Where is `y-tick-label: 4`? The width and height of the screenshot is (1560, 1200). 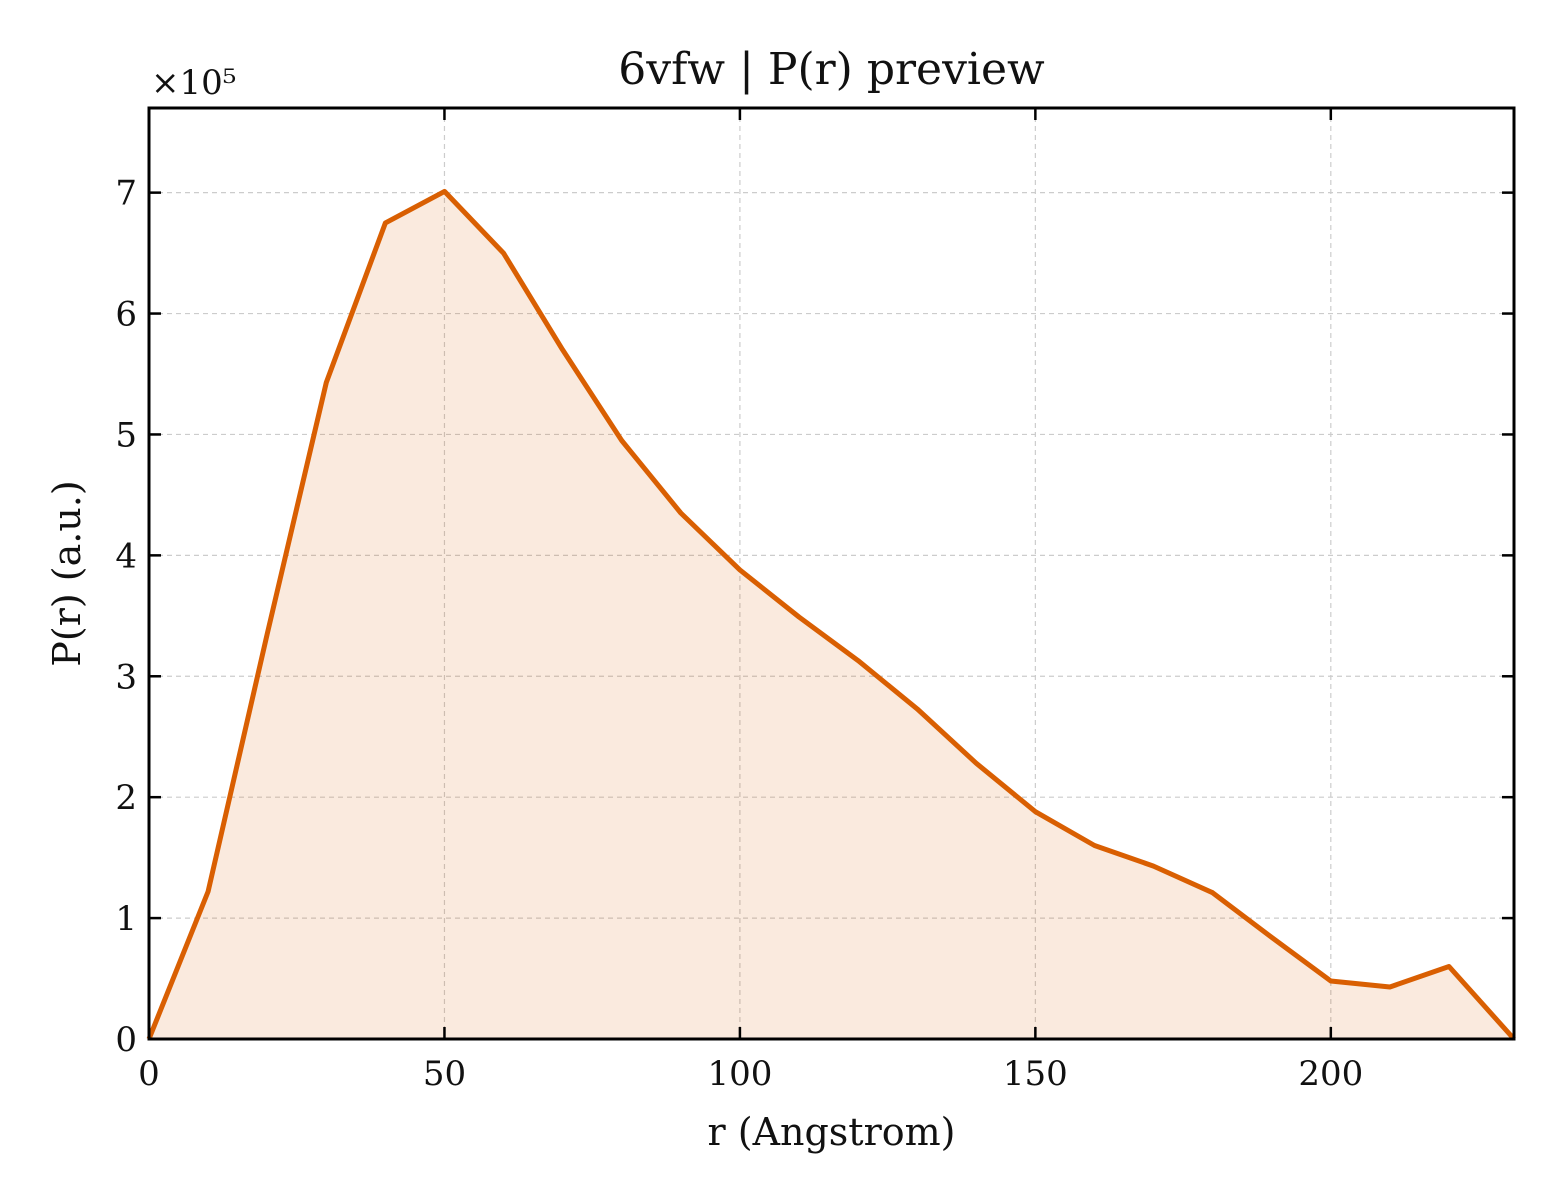 y-tick-label: 4 is located at coordinates (126, 556).